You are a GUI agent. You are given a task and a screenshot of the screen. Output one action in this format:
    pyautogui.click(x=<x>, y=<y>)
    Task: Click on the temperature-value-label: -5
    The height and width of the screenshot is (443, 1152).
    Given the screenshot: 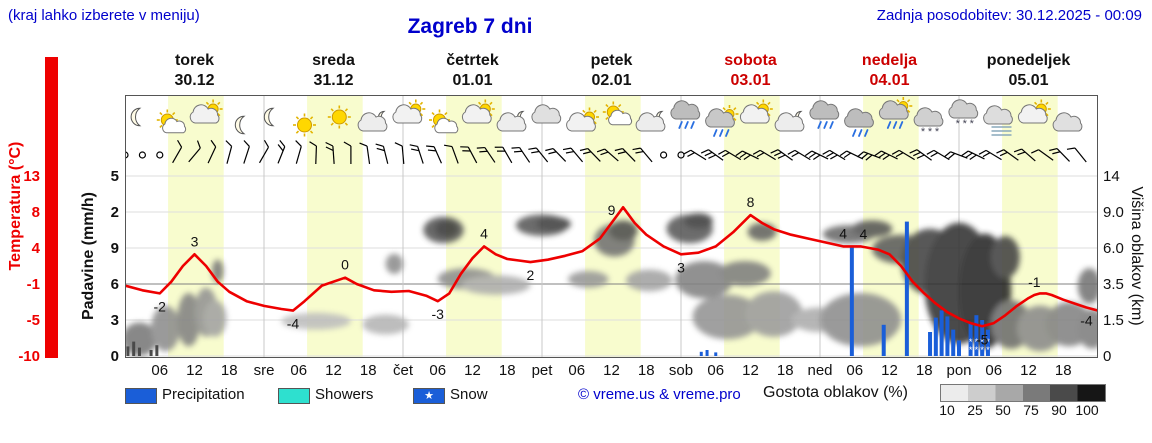 What is the action you would take?
    pyautogui.click(x=982, y=339)
    